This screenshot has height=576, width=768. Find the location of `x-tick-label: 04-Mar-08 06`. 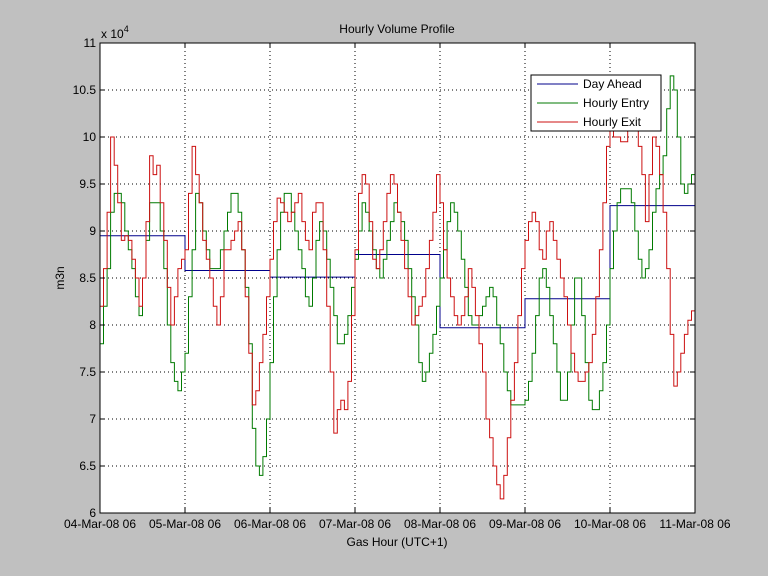

x-tick-label: 04-Mar-08 06 is located at coordinates (100, 524).